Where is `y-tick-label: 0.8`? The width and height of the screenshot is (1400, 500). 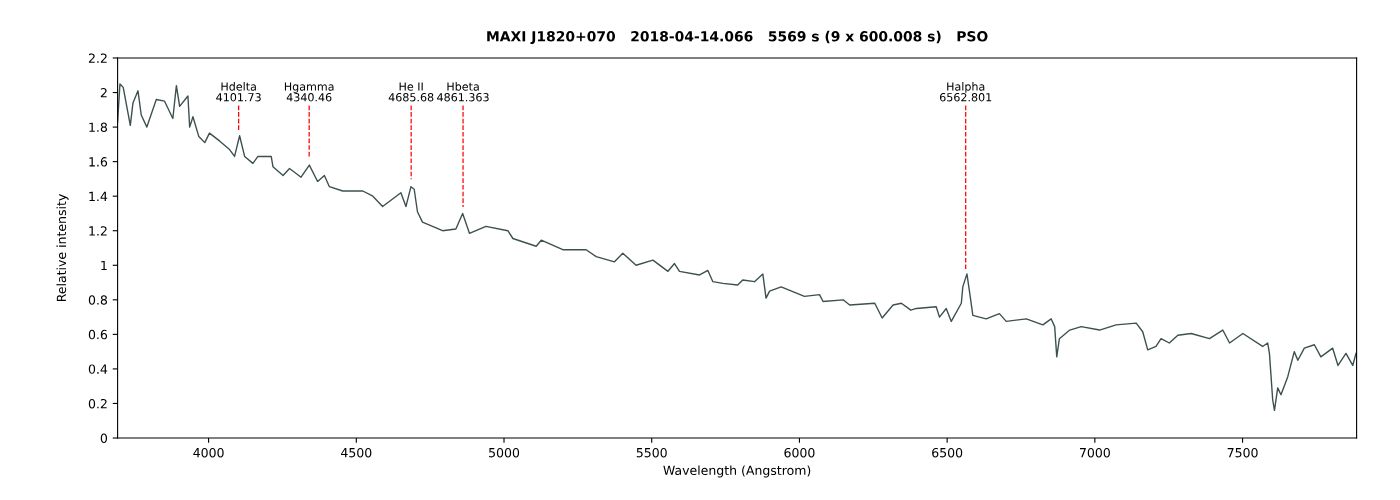 y-tick-label: 0.8 is located at coordinates (98, 300).